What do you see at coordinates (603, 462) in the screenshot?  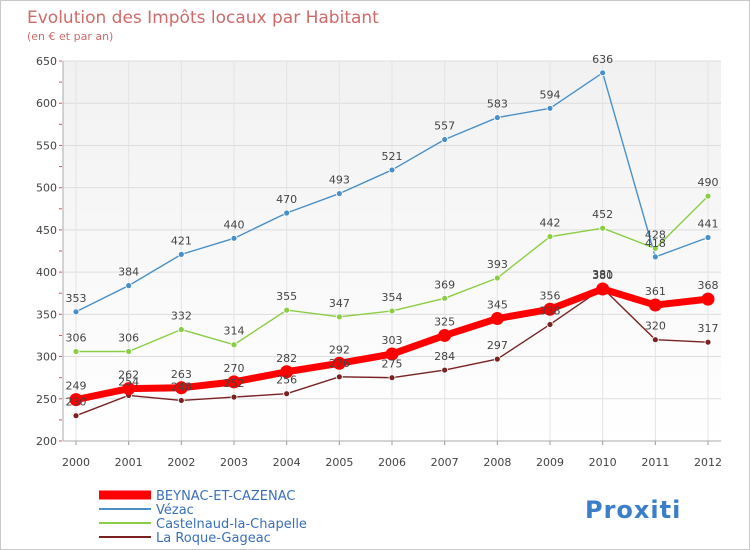 I see `x-tick-label: 2010` at bounding box center [603, 462].